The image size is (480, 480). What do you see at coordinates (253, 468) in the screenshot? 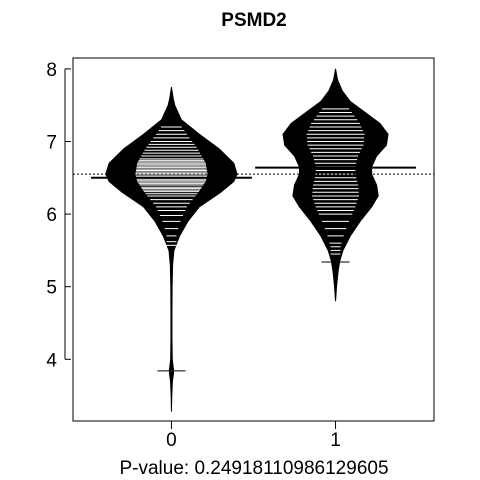
I see `x-axis-caption: P-value: 0.24918110986129605` at bounding box center [253, 468].